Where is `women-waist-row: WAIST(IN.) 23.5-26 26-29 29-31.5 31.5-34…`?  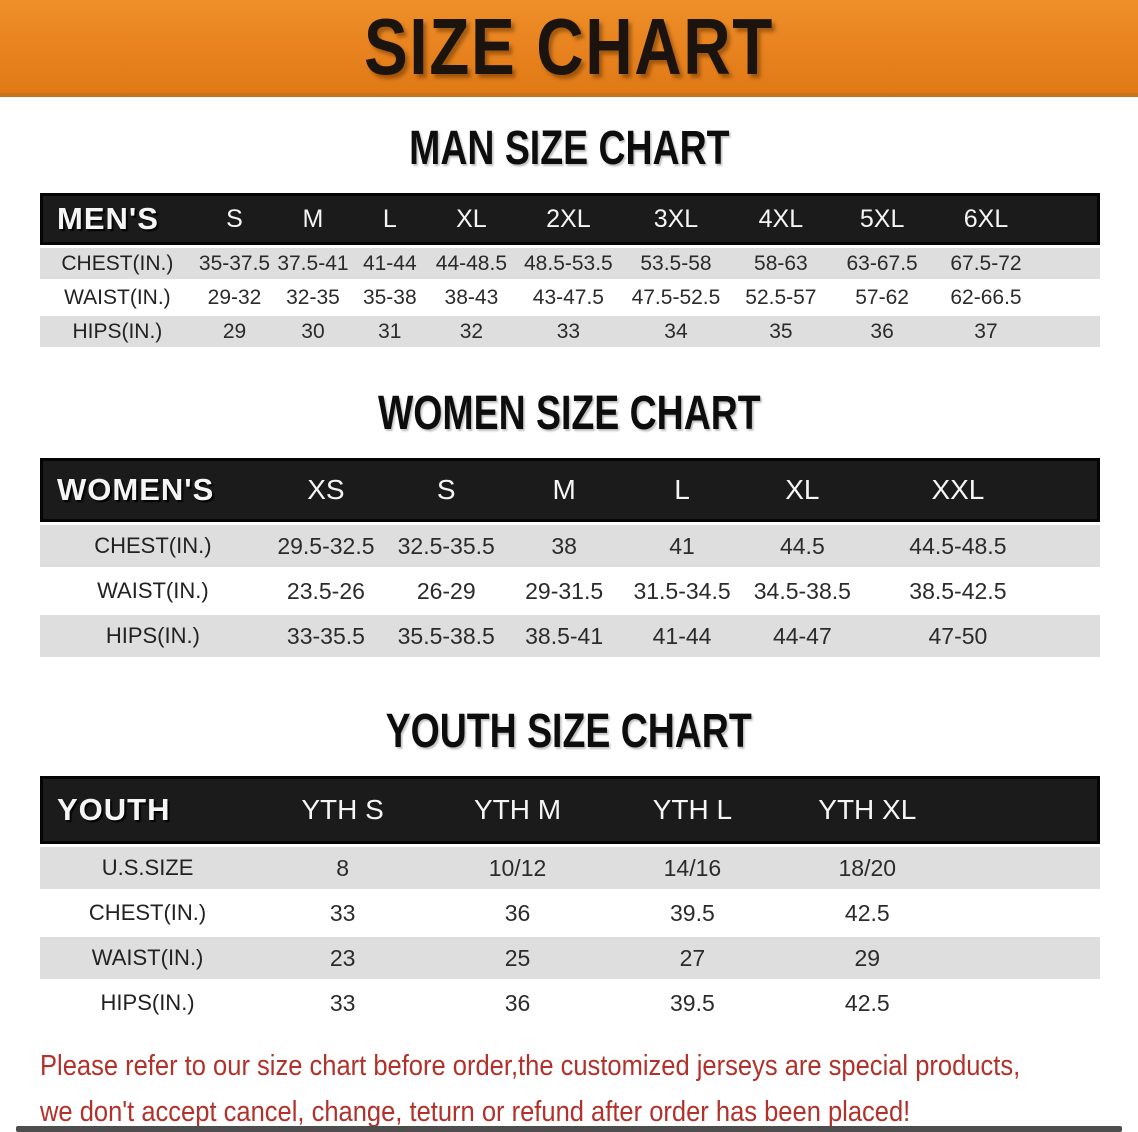
women-waist-row: WAIST(IN.) 23.5-26 26-29 29-31.5 31.5-34… is located at coordinates (570, 591).